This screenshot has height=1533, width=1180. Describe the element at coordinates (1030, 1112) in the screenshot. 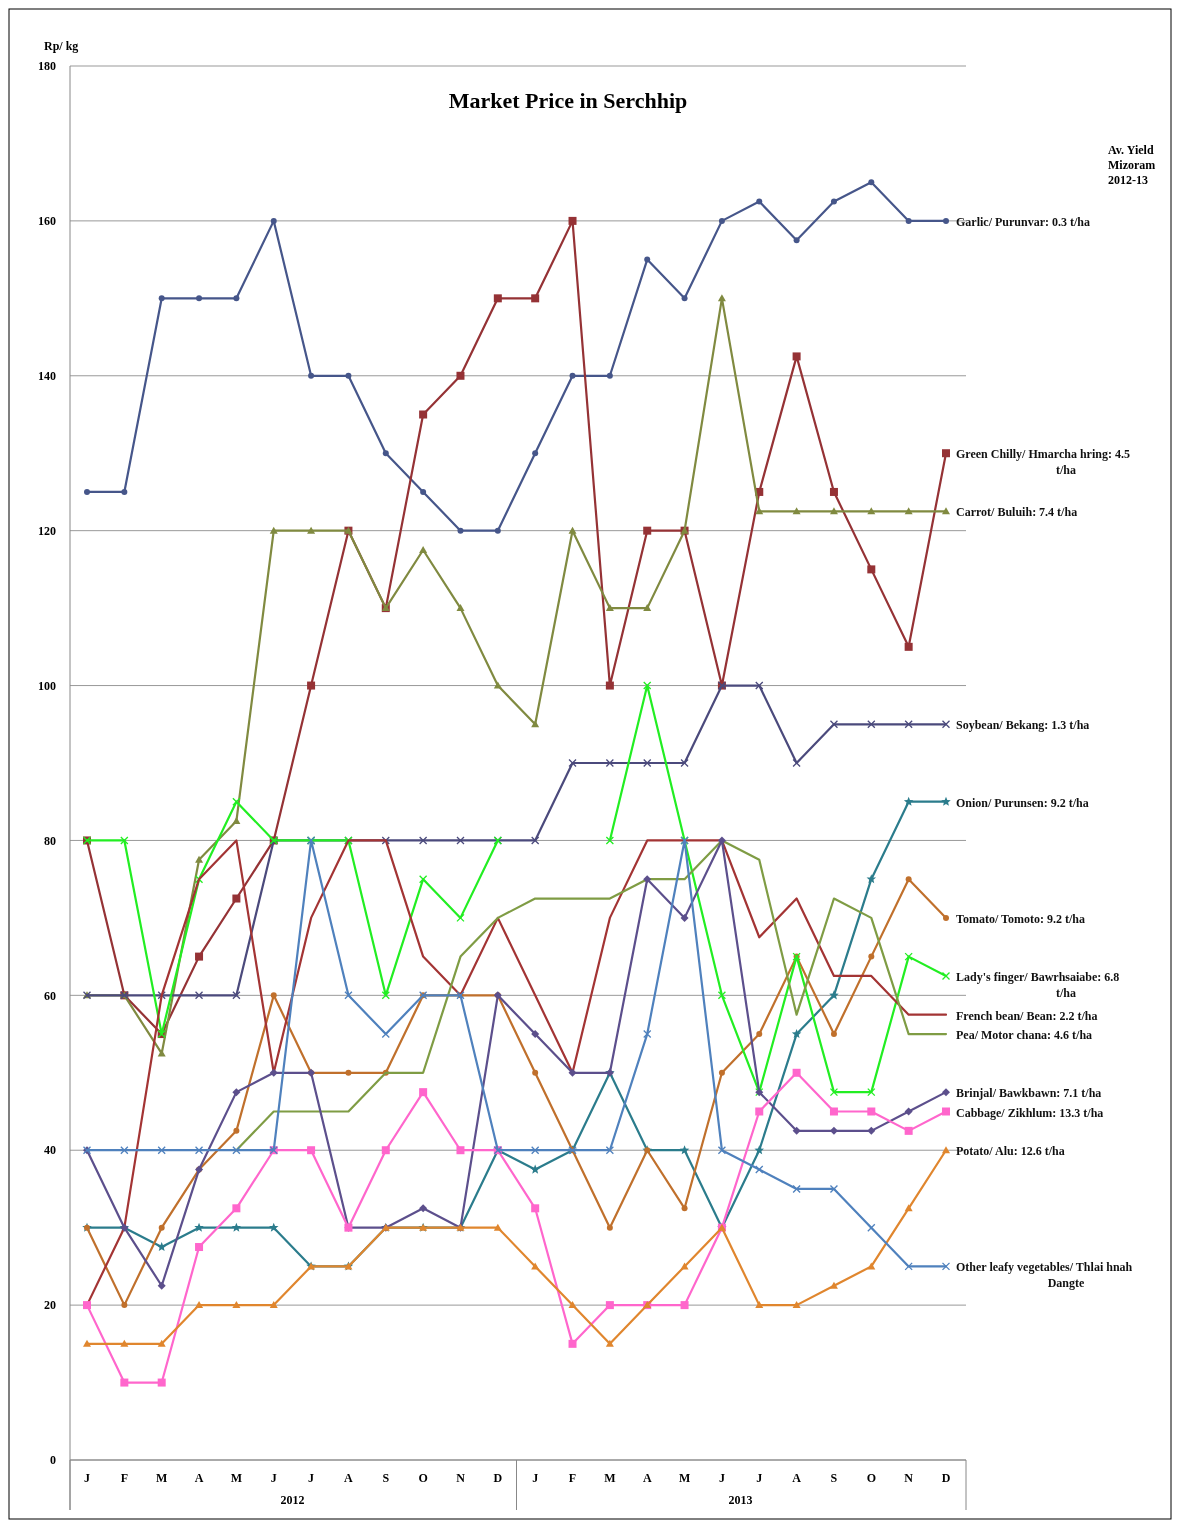

I see `series-label: Cabbage/ Zikhlum: 13.3 t/ha` at that location.